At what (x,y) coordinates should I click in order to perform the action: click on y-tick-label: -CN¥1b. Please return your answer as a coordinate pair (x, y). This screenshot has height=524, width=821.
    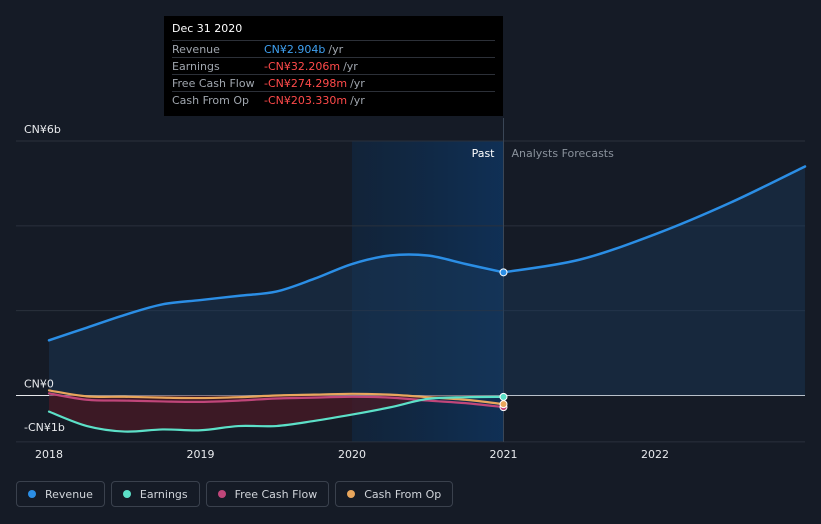
    Looking at the image, I should click on (44, 427).